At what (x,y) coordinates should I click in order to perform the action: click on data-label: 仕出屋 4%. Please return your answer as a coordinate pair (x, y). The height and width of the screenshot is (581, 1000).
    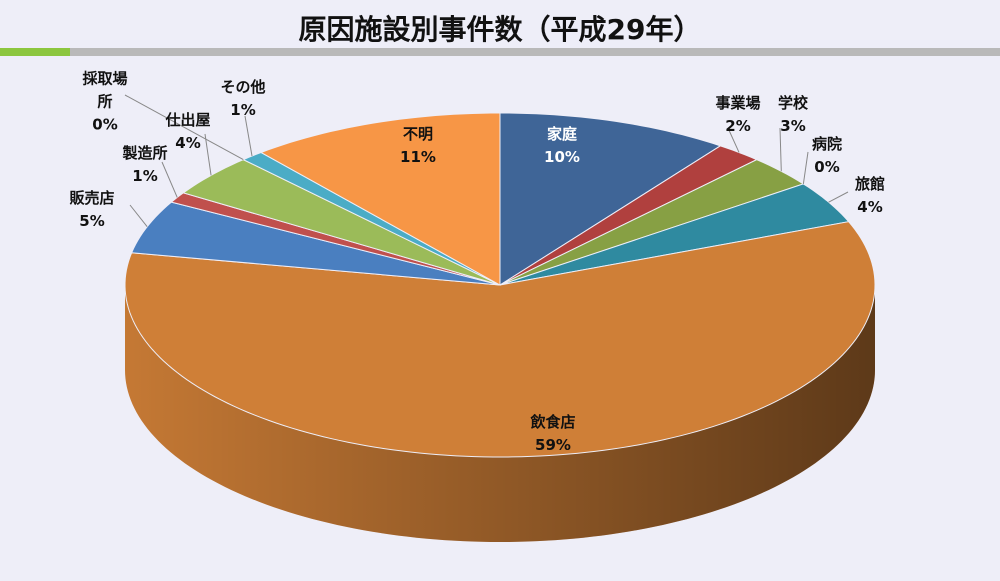
    Looking at the image, I should click on (187, 132).